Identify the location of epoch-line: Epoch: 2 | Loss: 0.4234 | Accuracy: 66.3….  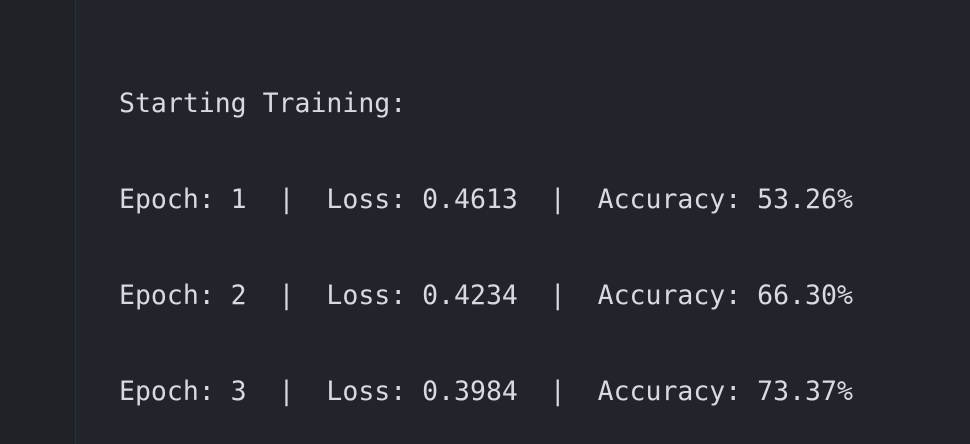
(486, 295).